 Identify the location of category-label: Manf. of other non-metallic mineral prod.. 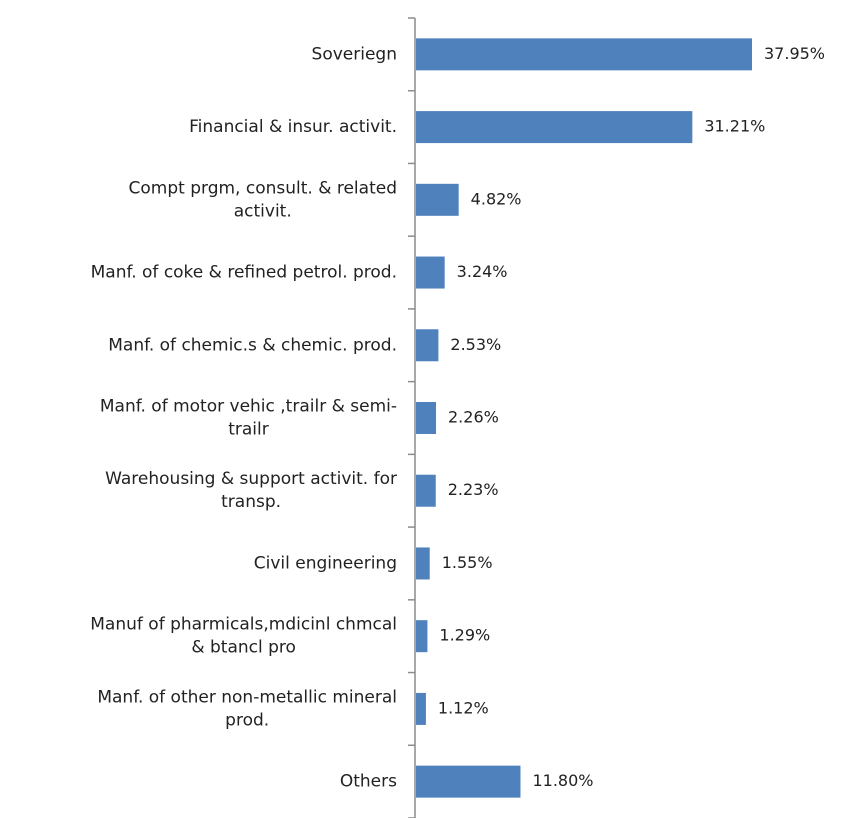
(247, 708).